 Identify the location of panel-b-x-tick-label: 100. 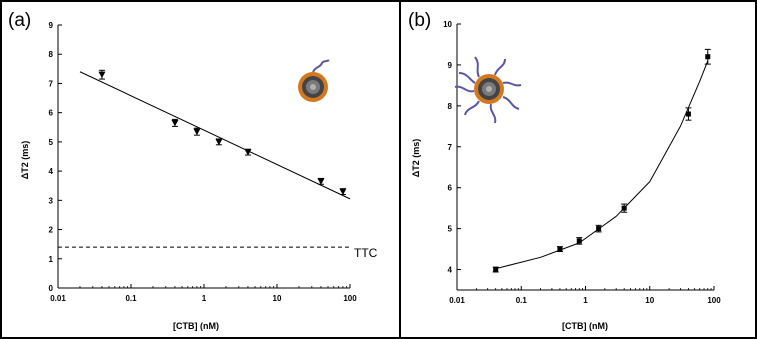
(714, 300).